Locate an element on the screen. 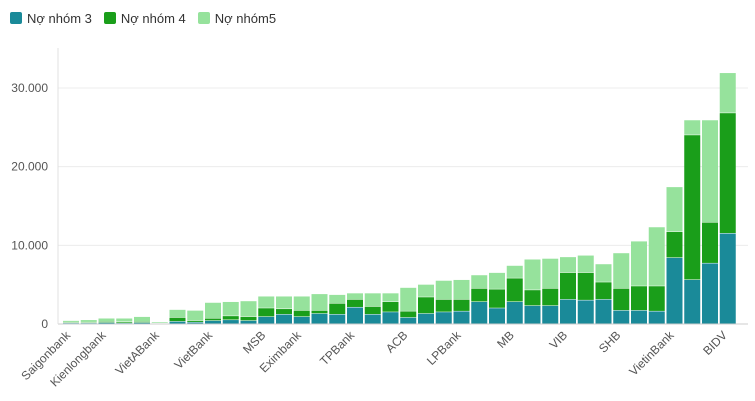 The image size is (755, 401). legend-item-2: Nợ nhóm 4 is located at coordinates (144, 18).